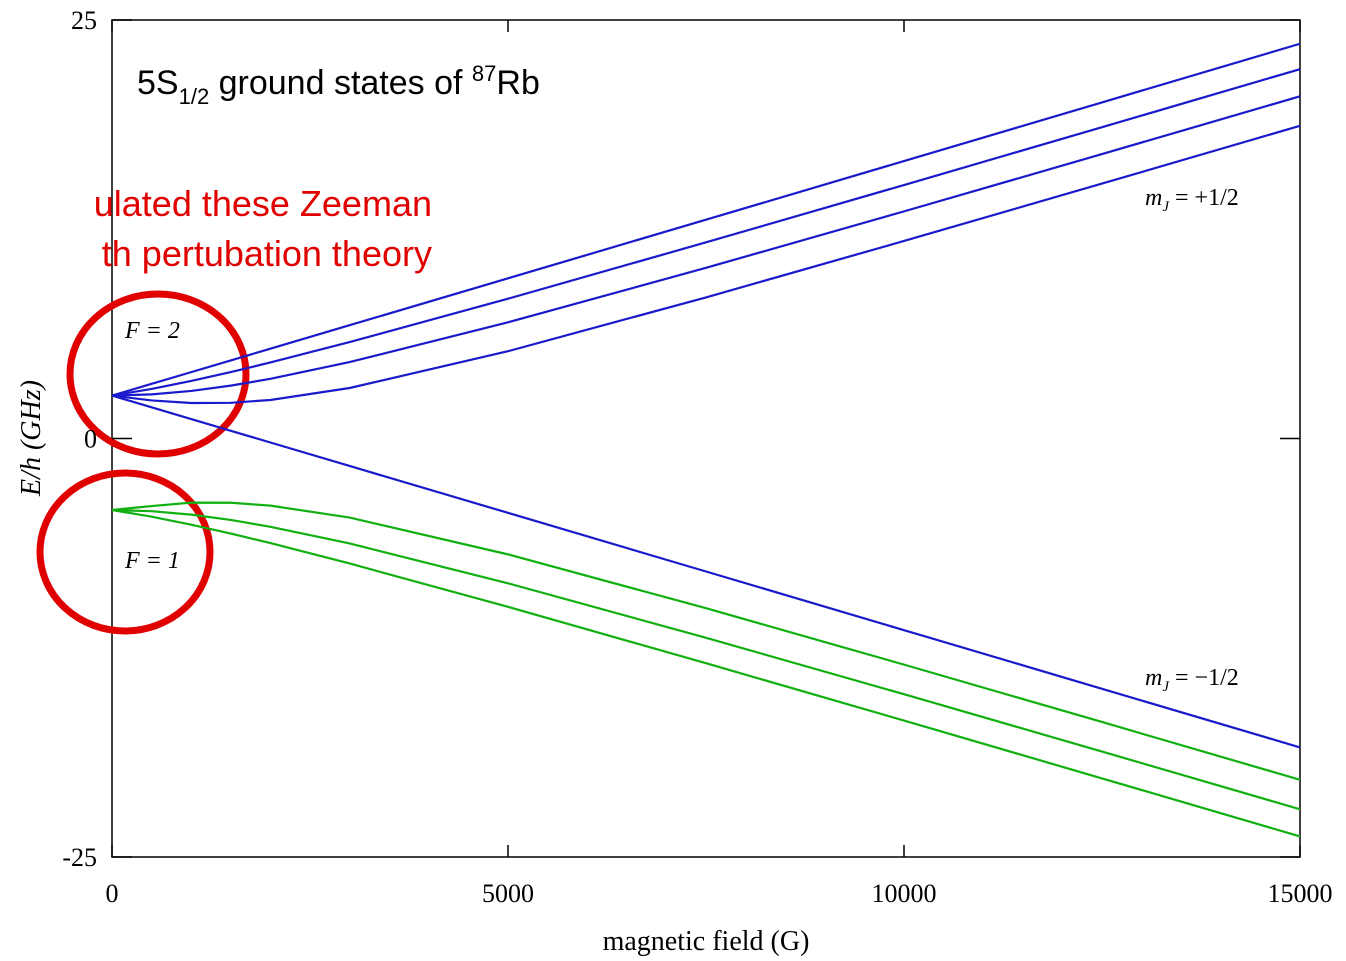 The height and width of the screenshot is (961, 1346). What do you see at coordinates (508, 893) in the screenshot?
I see `x-tick-label: 5000` at bounding box center [508, 893].